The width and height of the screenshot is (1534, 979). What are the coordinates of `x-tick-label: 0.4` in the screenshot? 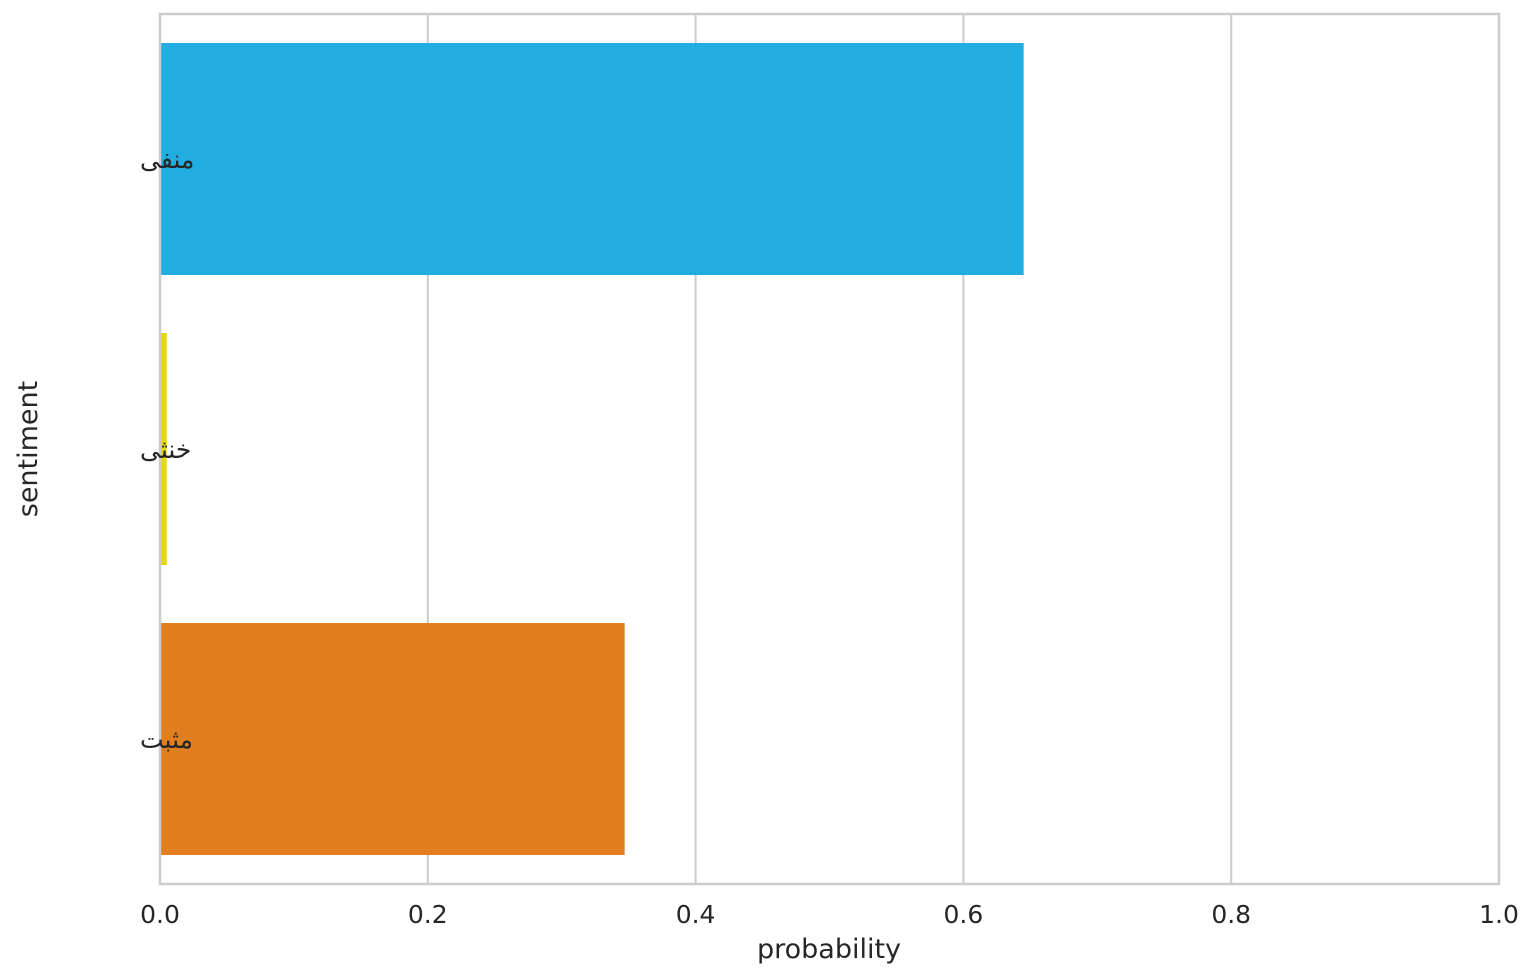 It's located at (696, 914).